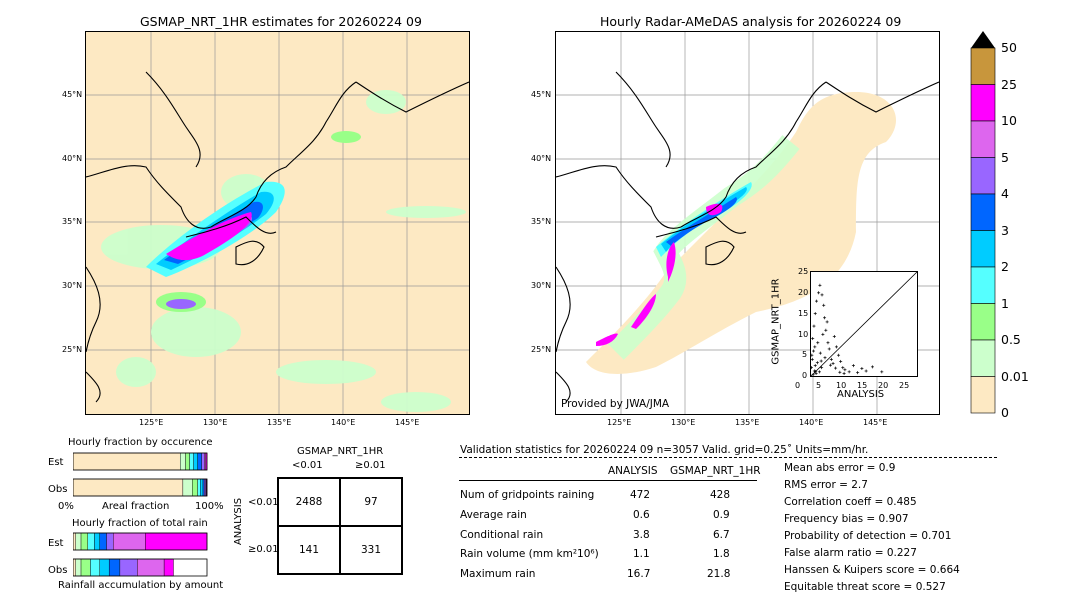 The image size is (1080, 612). I want to click on colorbar-label: 1, so click(1005, 303).